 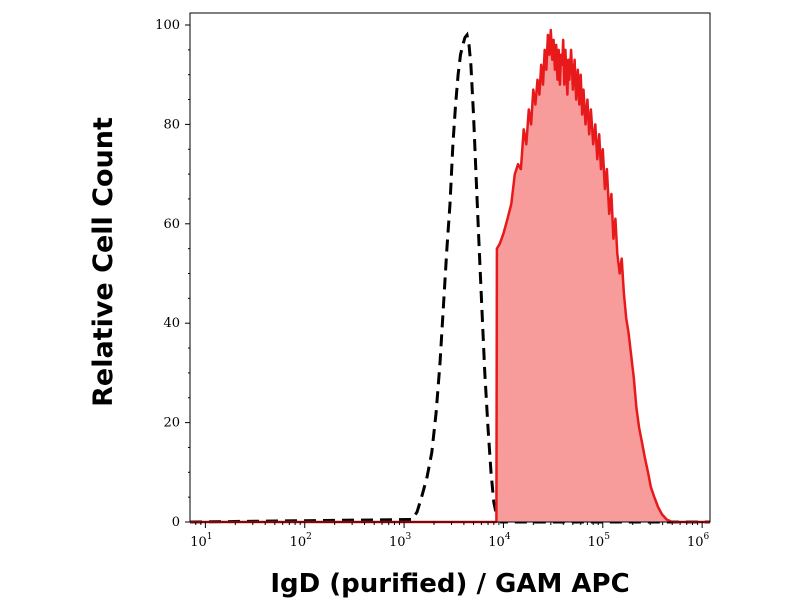 What do you see at coordinates (449, 584) in the screenshot?
I see `x-axis-title: IgD (purified) / GAM APC` at bounding box center [449, 584].